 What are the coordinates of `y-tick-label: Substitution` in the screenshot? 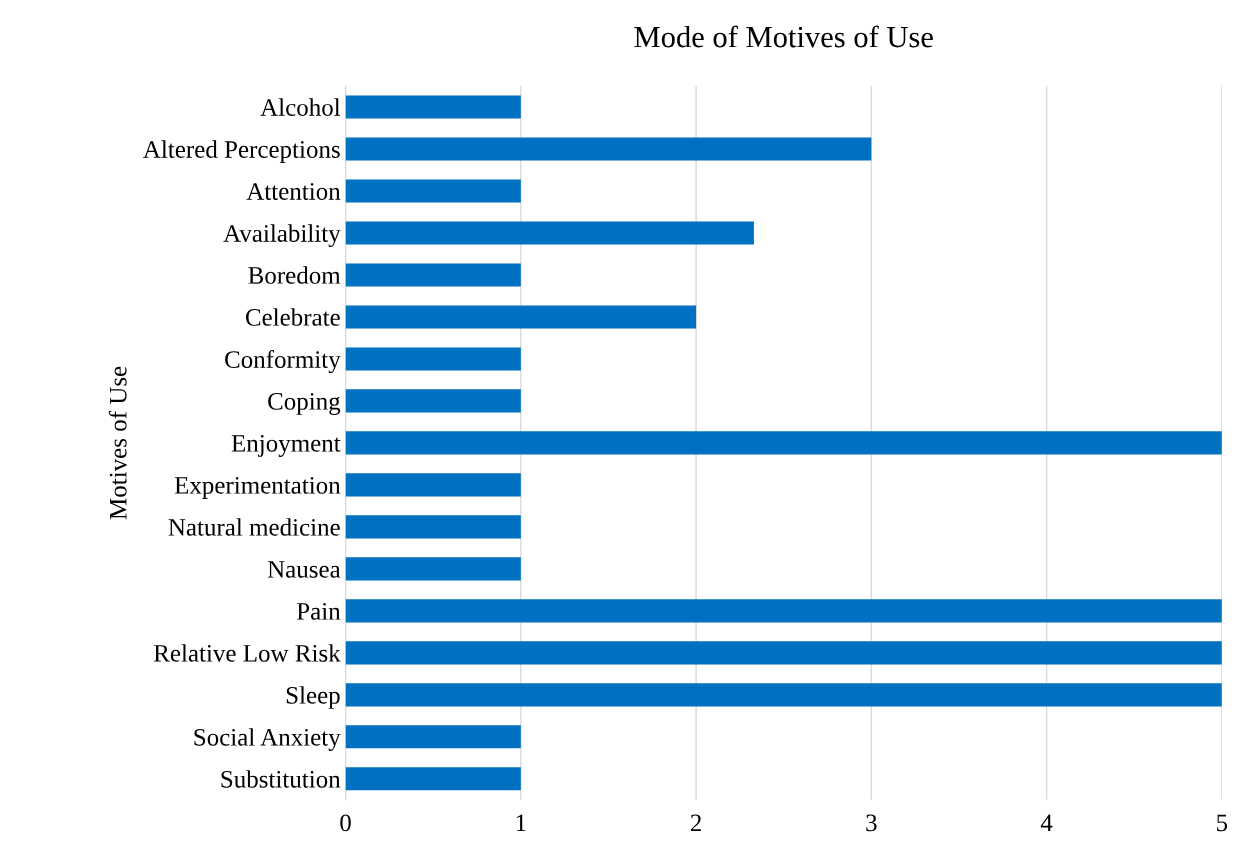 It's located at (281, 779).